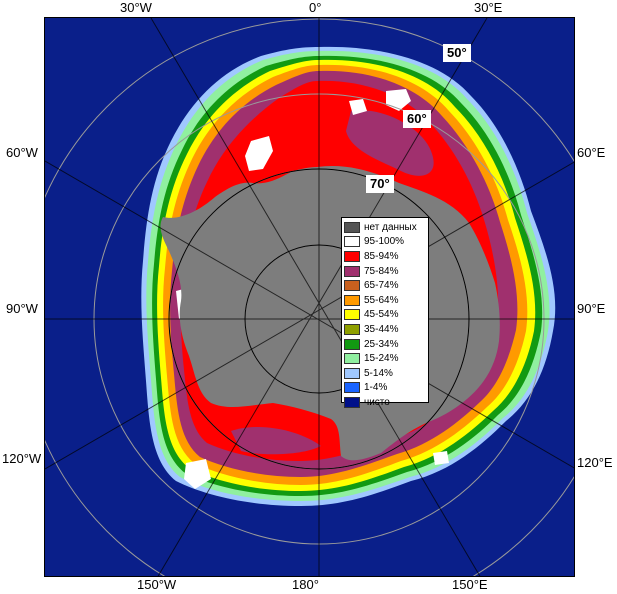  Describe the element at coordinates (315, 7) in the screenshot. I see `lon-label-0: 0°` at that location.